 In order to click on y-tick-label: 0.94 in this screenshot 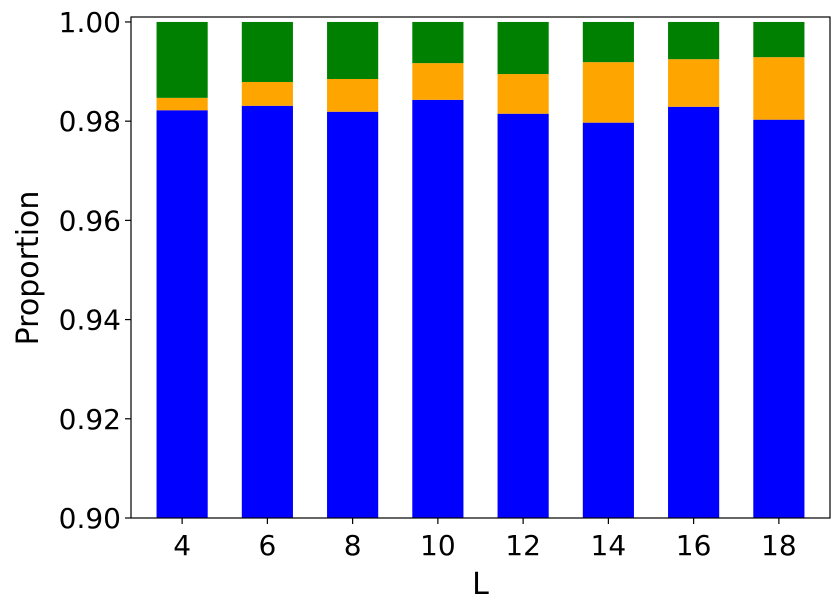, I will do `click(90, 320)`.